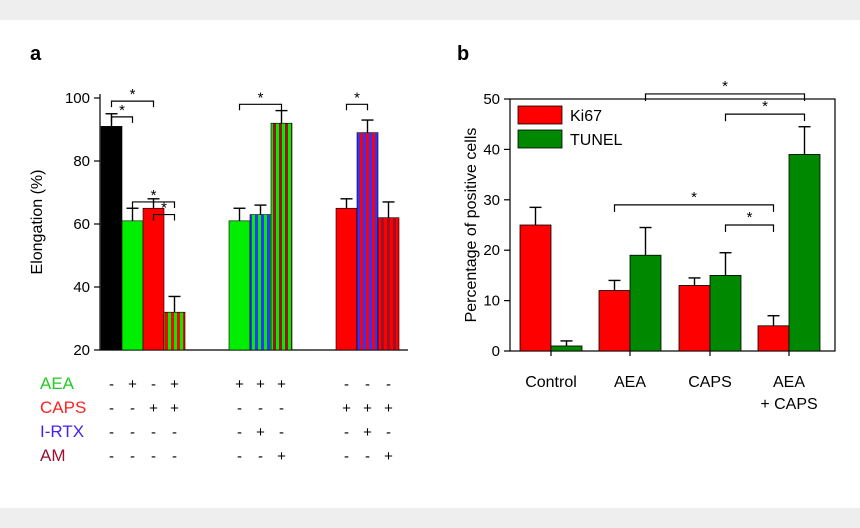 The width and height of the screenshot is (860, 528). What do you see at coordinates (132, 408) in the screenshot?
I see `panel-a-sign-1-1: -` at bounding box center [132, 408].